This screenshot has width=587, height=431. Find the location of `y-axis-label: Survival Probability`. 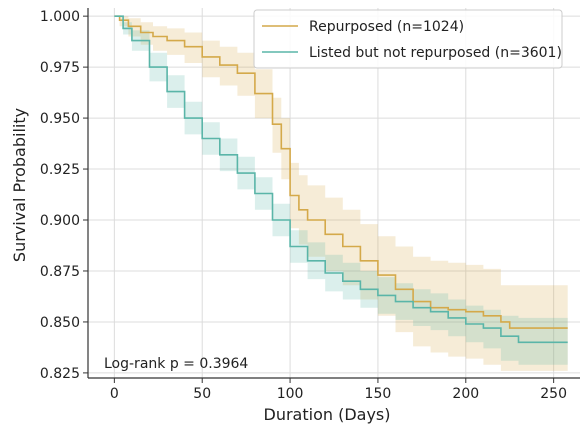

y-axis-label: Survival Probability is located at coordinates (19, 185).